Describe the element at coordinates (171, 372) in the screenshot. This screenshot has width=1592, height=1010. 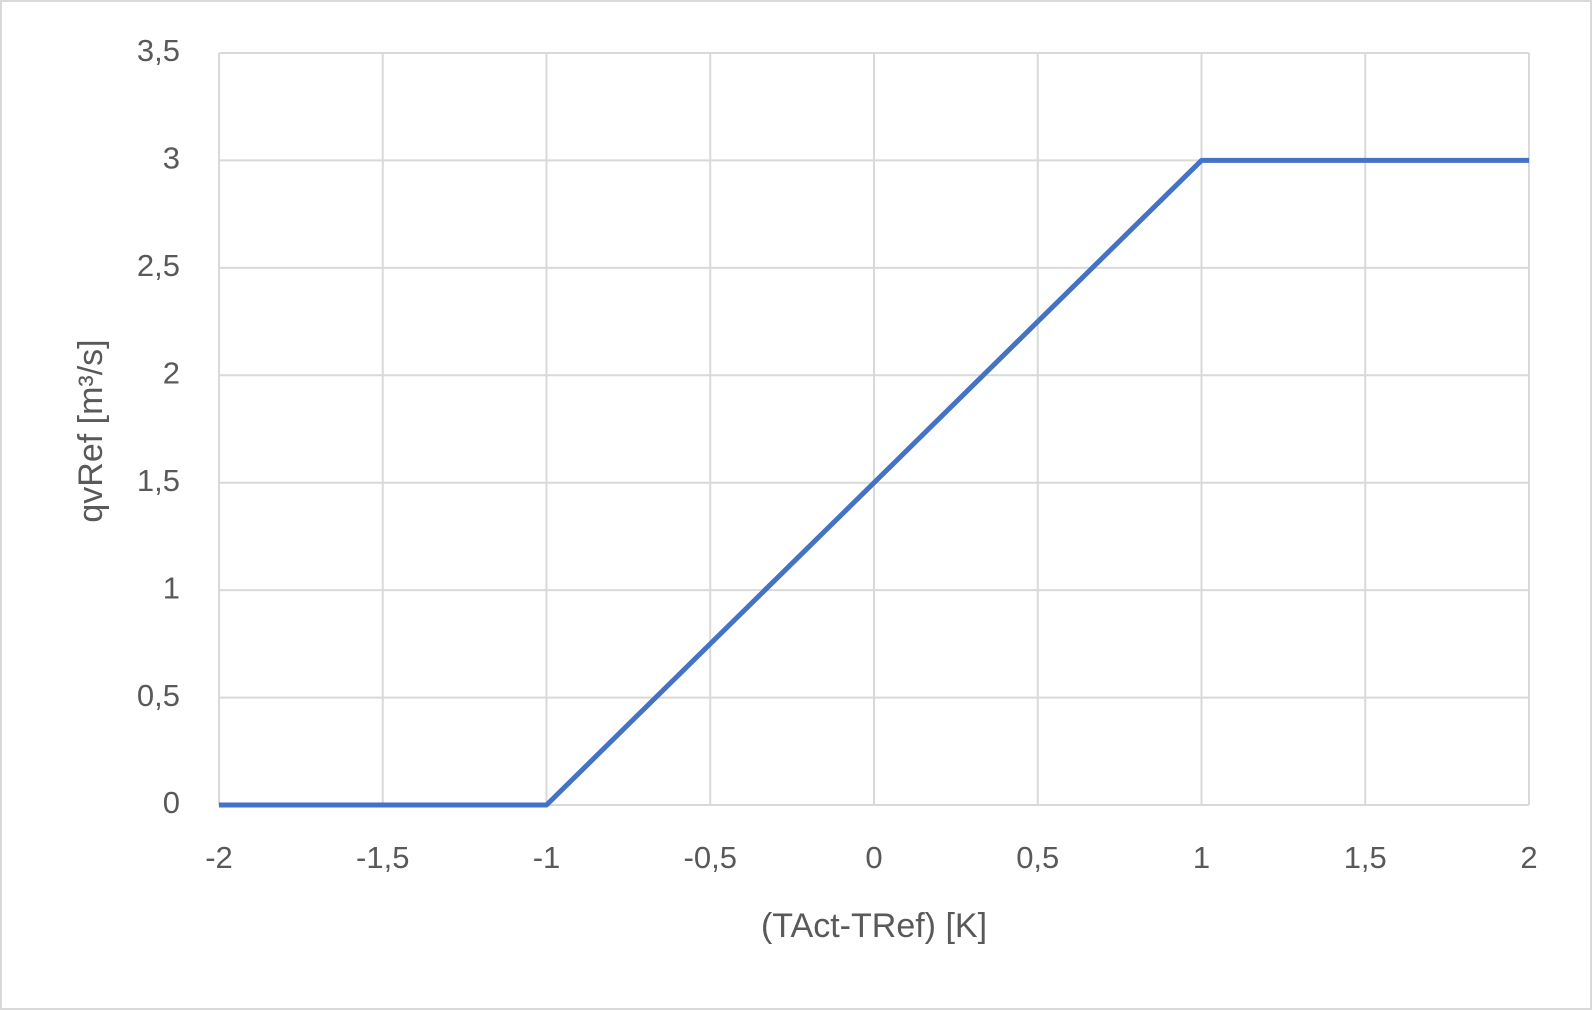
I see `y-tick-label: 2` at that location.